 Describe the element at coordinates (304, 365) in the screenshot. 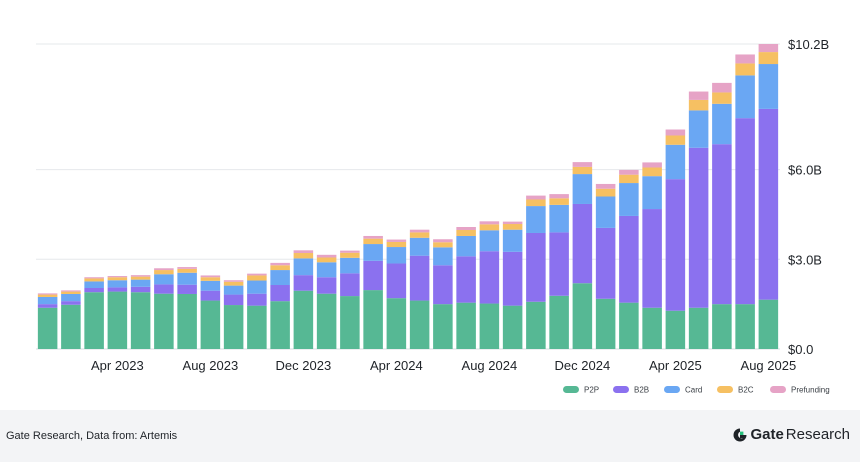

I see `x-tick-label: Dec 2023` at that location.